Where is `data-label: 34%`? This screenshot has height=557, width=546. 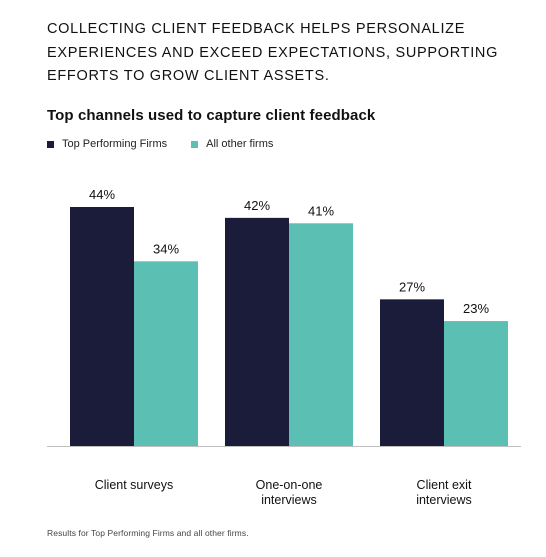
data-label: 34% is located at coordinates (166, 248).